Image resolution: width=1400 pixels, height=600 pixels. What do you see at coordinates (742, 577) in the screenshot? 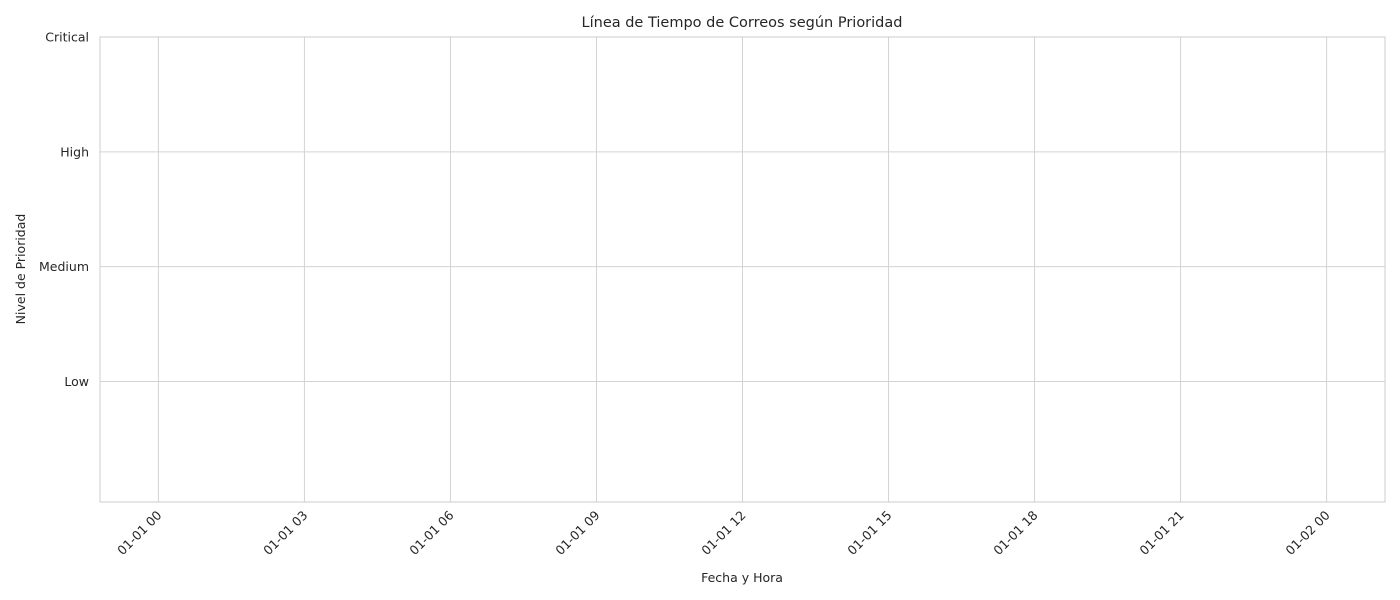
I see `x-axis-label: Fecha y Hora` at bounding box center [742, 577].